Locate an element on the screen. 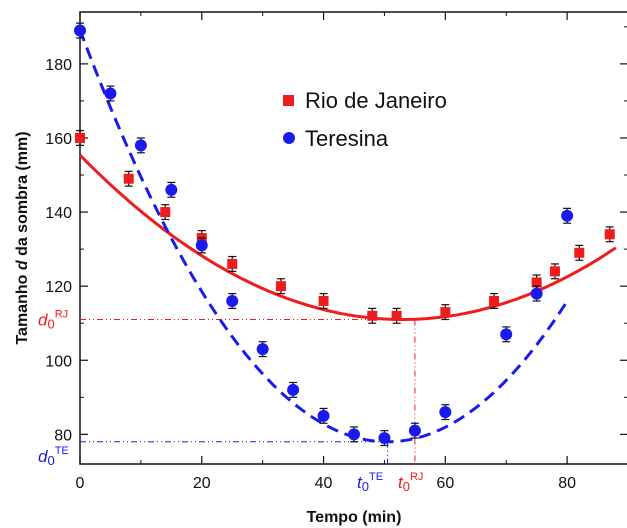  legend-label-1: Teresina is located at coordinates (347, 138).